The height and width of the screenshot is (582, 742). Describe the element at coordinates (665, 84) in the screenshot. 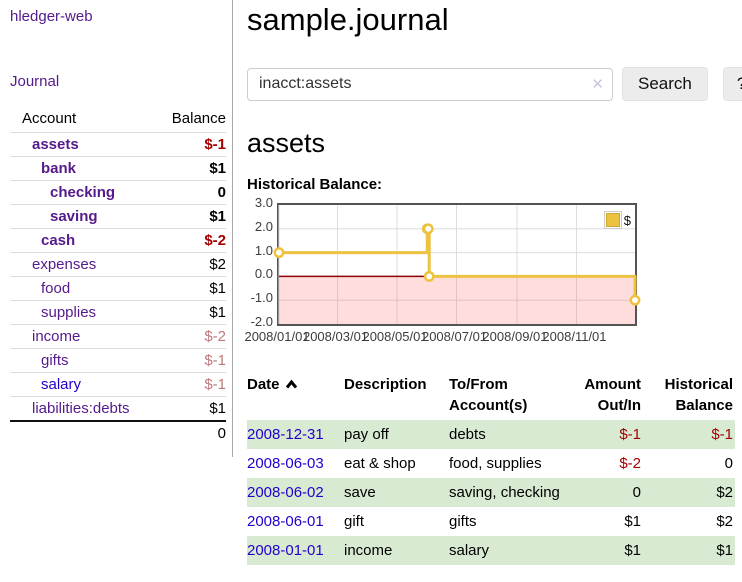

I see `search-button: Search` at that location.